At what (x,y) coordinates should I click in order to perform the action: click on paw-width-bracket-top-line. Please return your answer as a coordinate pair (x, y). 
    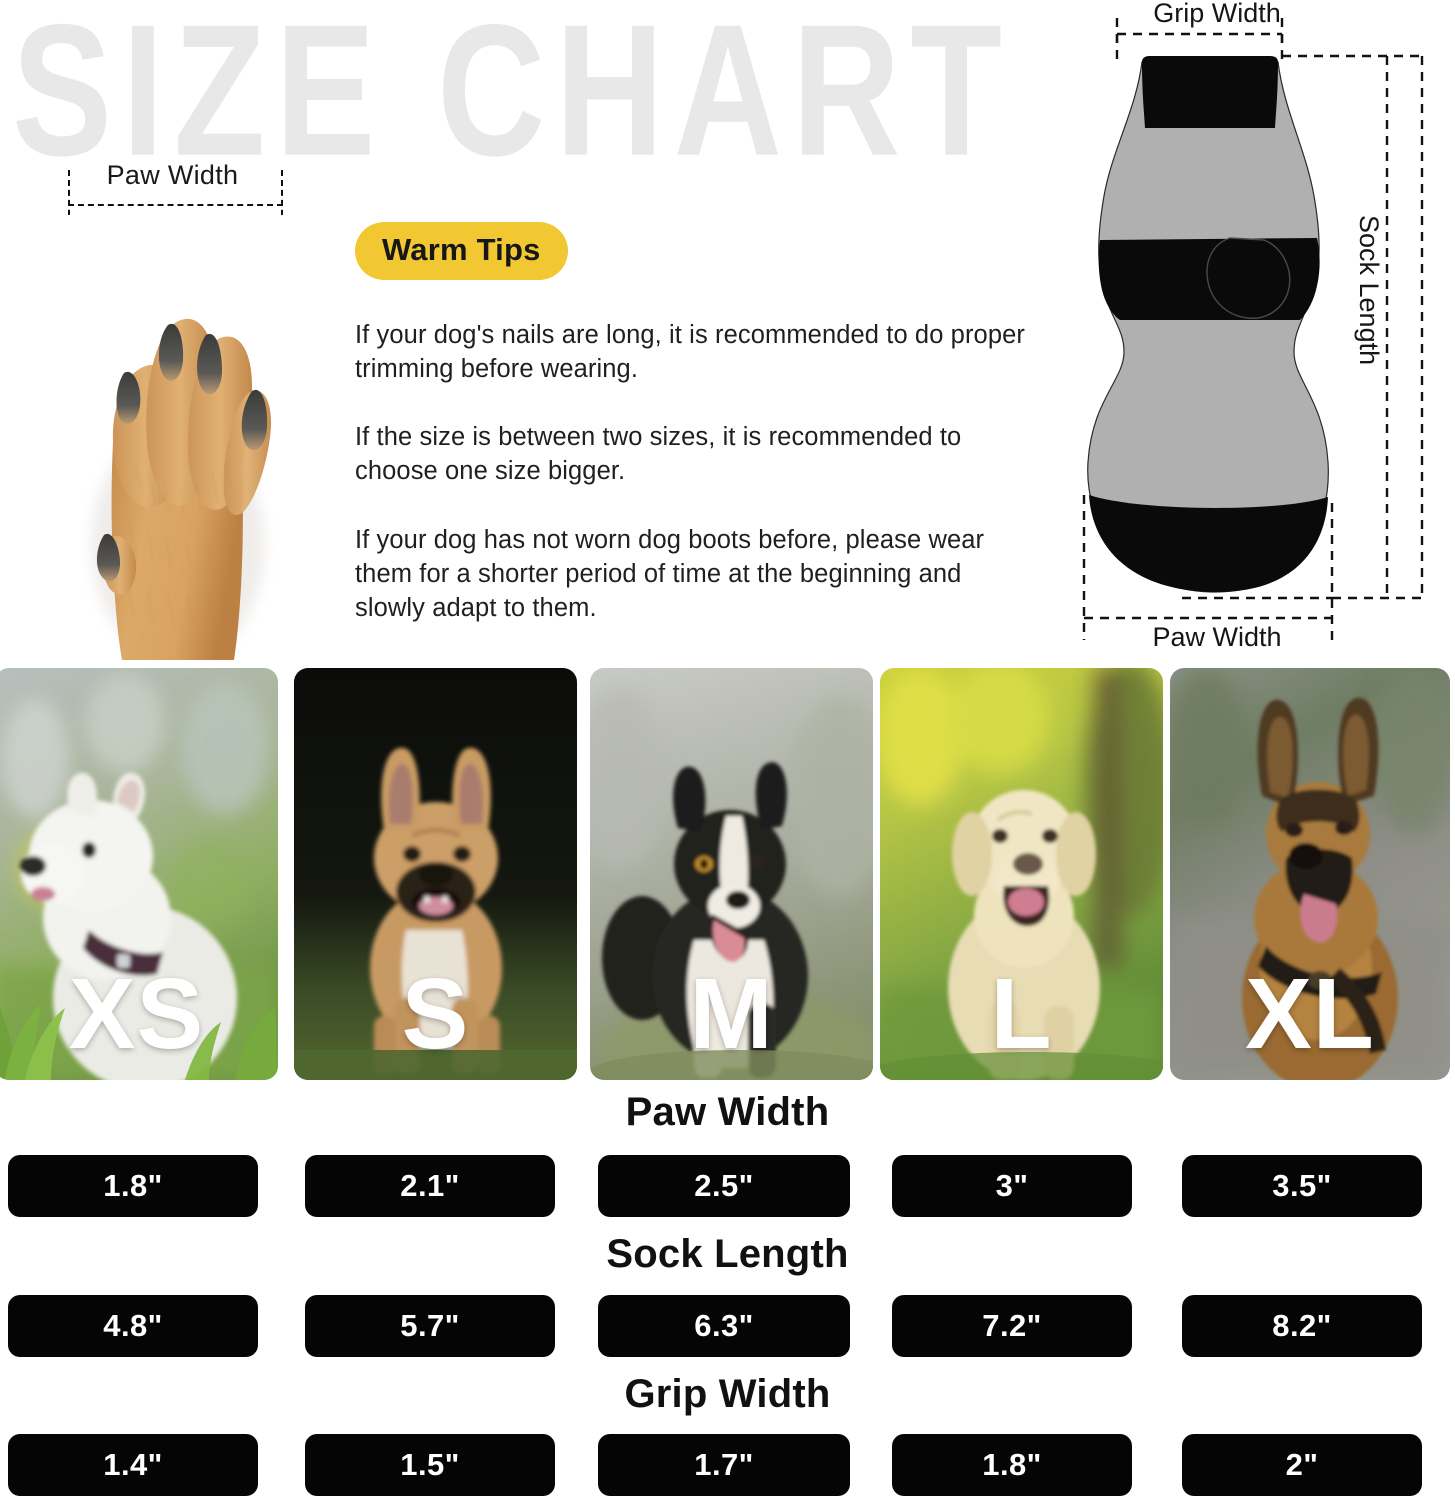
    Looking at the image, I should click on (175, 205).